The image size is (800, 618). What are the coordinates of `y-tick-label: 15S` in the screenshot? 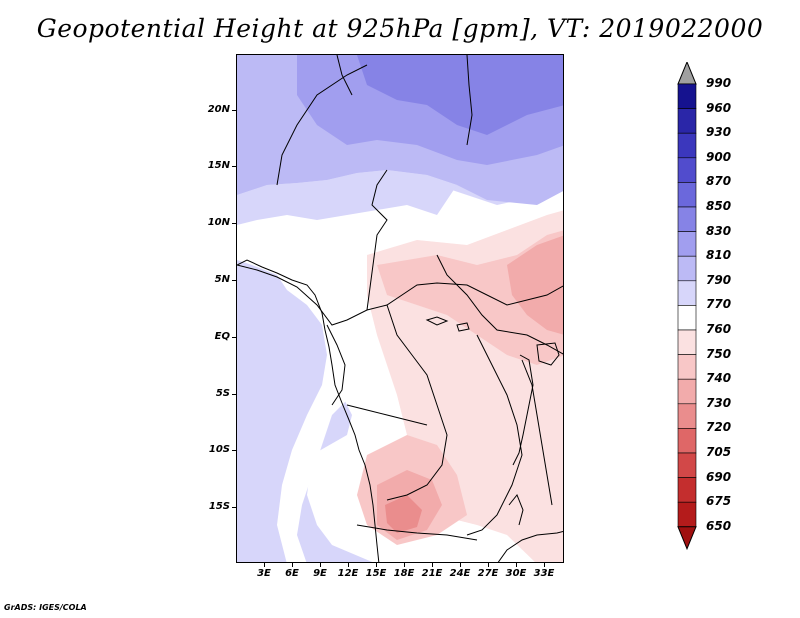 It's located at (219, 506).